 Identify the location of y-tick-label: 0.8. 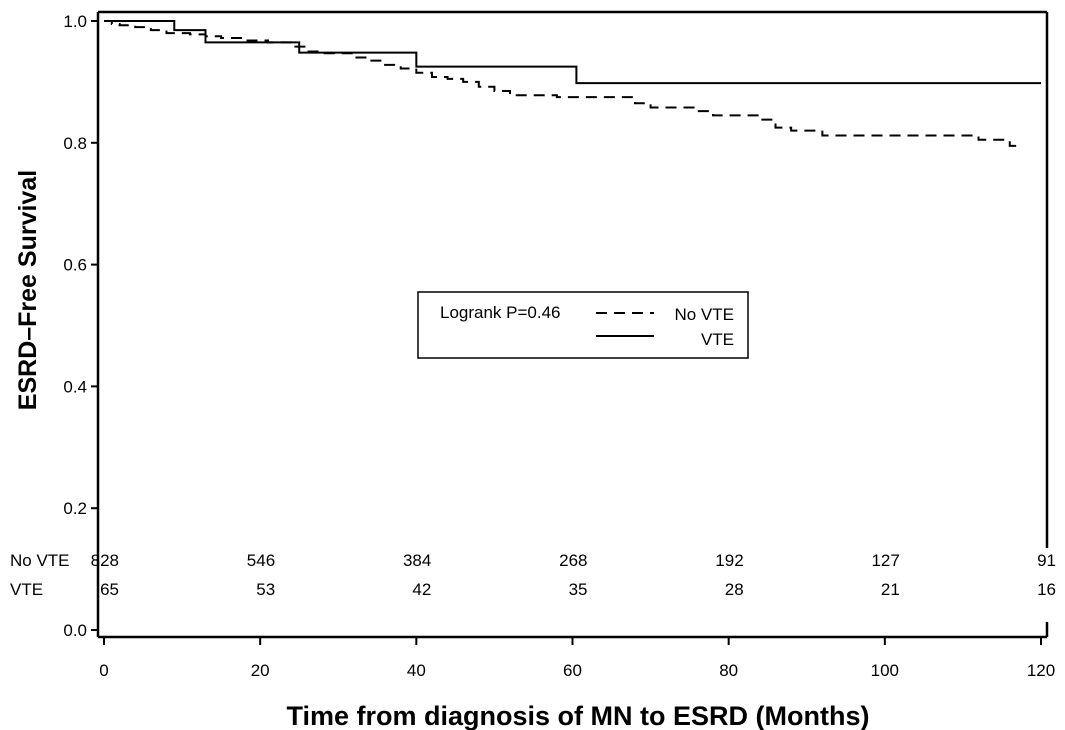
(75, 143).